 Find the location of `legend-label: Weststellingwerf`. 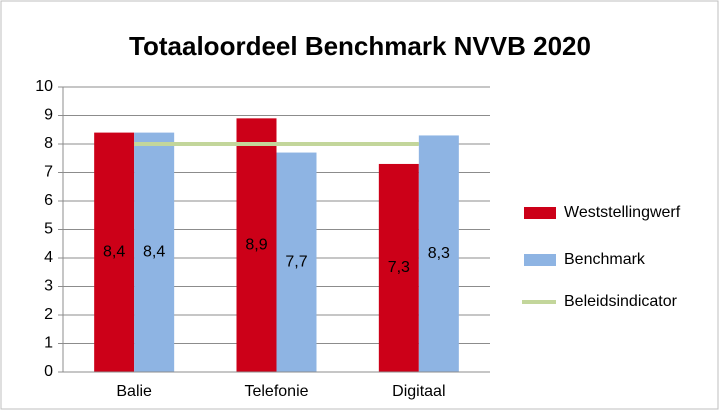

legend-label: Weststellingwerf is located at coordinates (622, 212).